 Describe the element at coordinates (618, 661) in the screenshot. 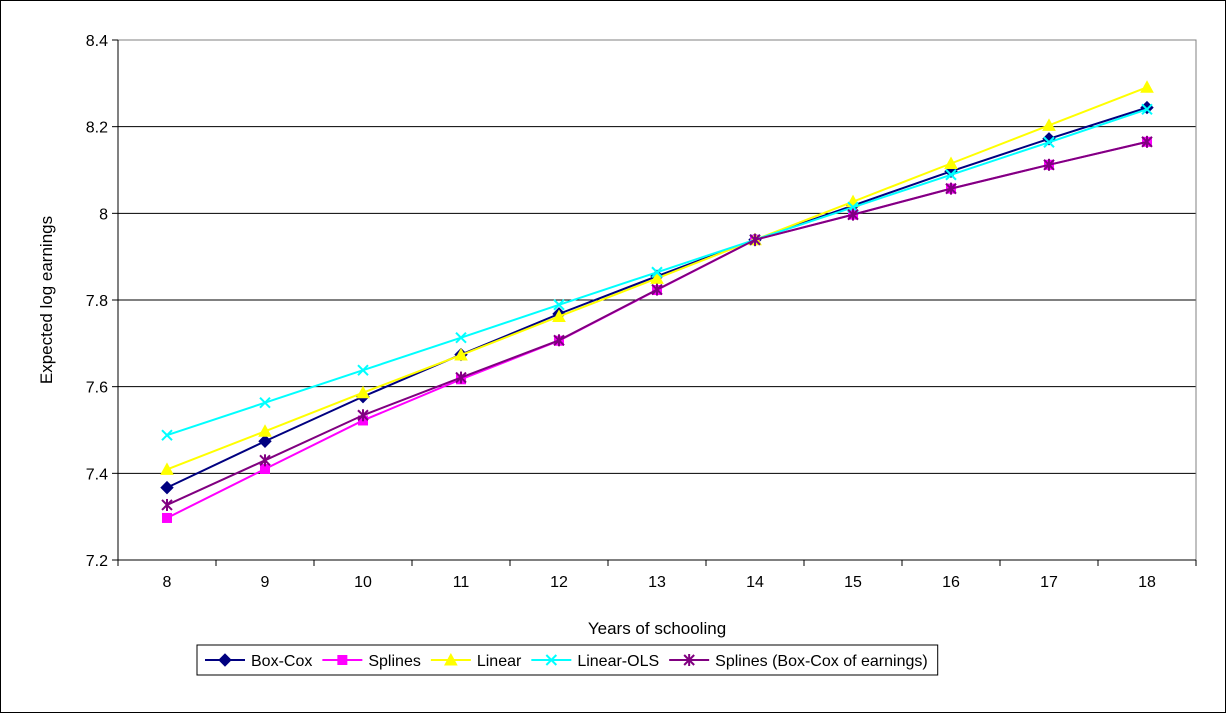

I see `legend-label: Linear-OLS` at that location.